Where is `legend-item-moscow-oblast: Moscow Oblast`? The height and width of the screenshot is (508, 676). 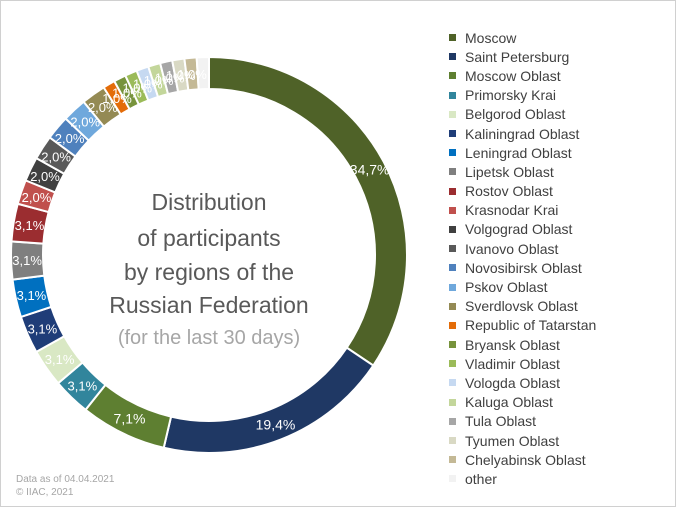 legend-item-moscow-oblast: Moscow Oblast is located at coordinates (522, 75).